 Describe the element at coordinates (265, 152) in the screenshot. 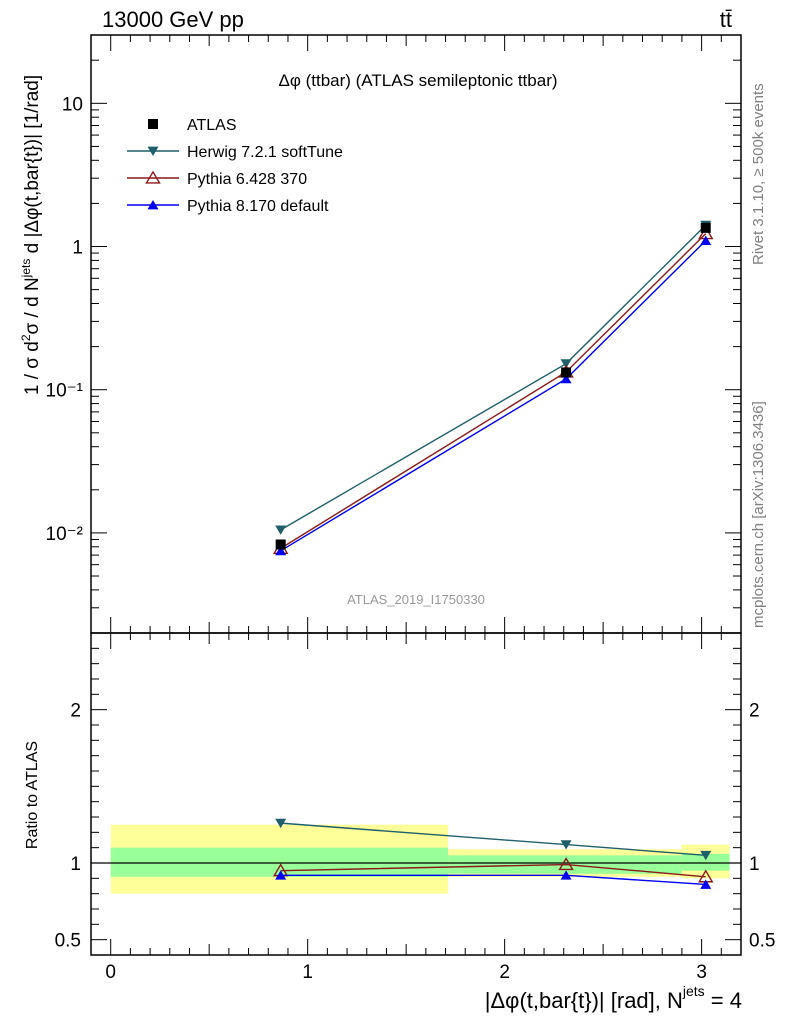

I see `legend-label: Herwig 7.2.1 softTune` at that location.